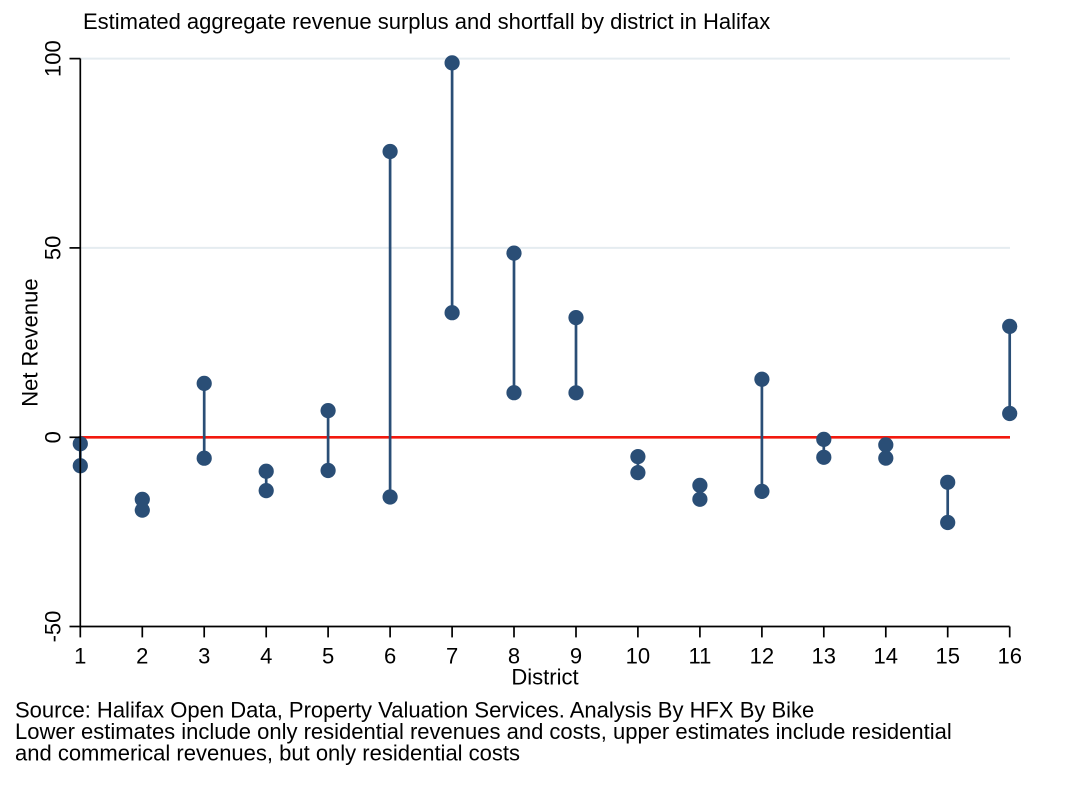  What do you see at coordinates (204, 656) in the screenshot?
I see `svg-text: 3` at bounding box center [204, 656].